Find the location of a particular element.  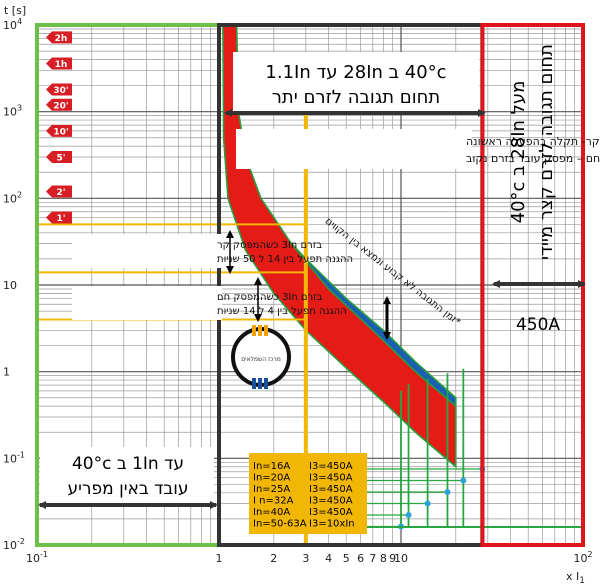

logo-text: מרכז השמלאים is located at coordinates (261, 359).